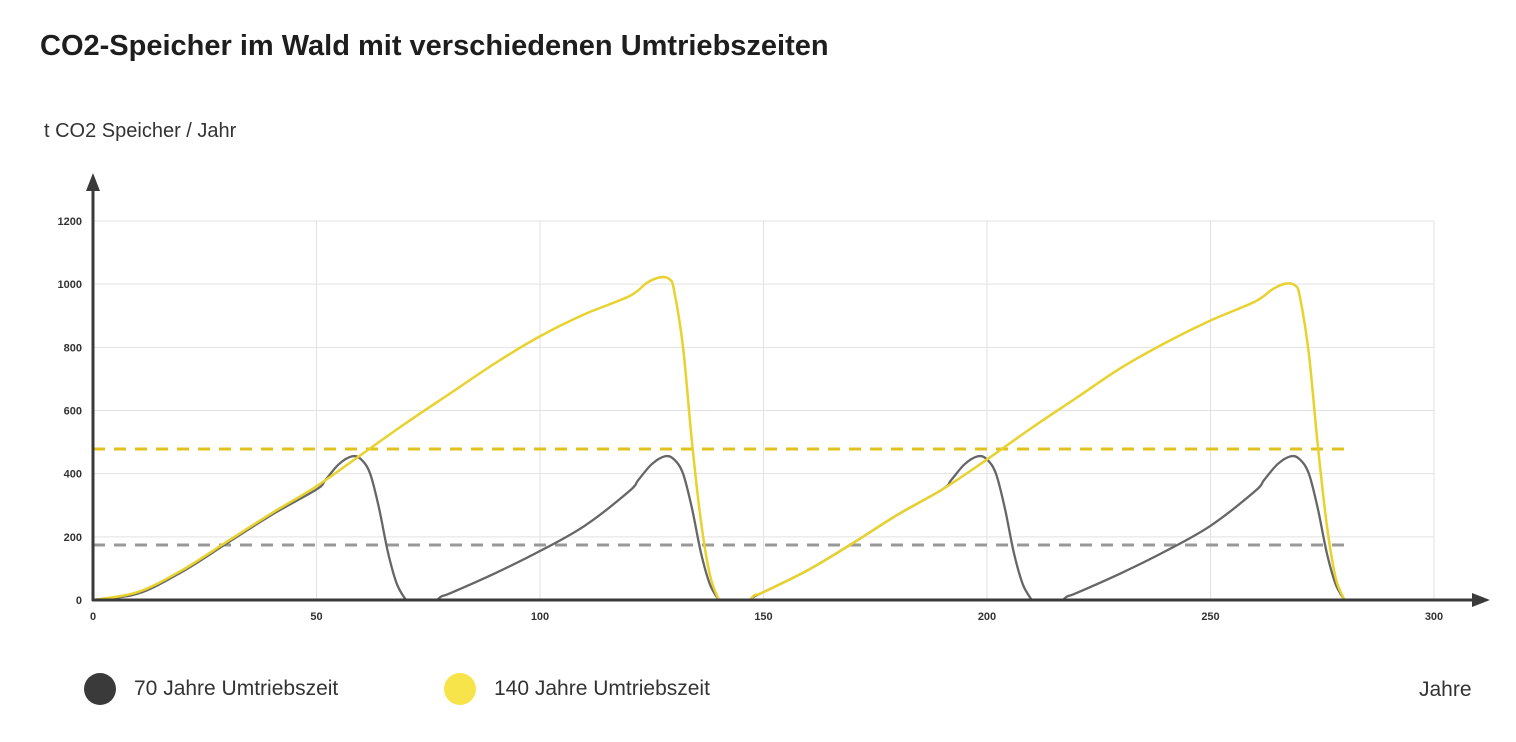 The height and width of the screenshot is (742, 1516). What do you see at coordinates (1210, 617) in the screenshot?
I see `x-tick-label: 250` at bounding box center [1210, 617].